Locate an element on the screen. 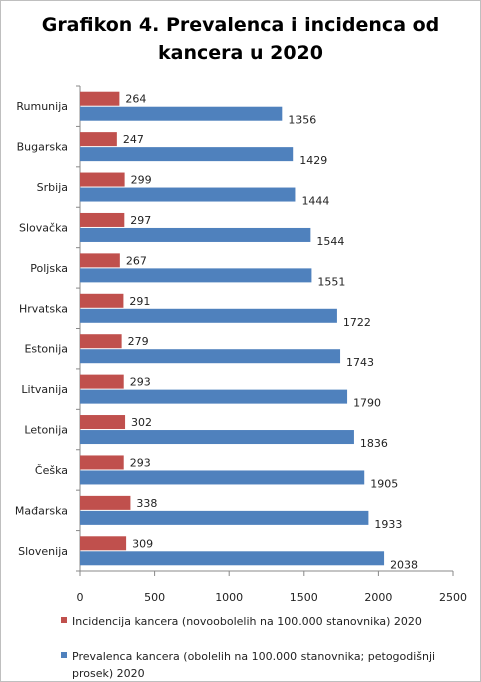  x-tick-label: 1000 is located at coordinates (229, 597).